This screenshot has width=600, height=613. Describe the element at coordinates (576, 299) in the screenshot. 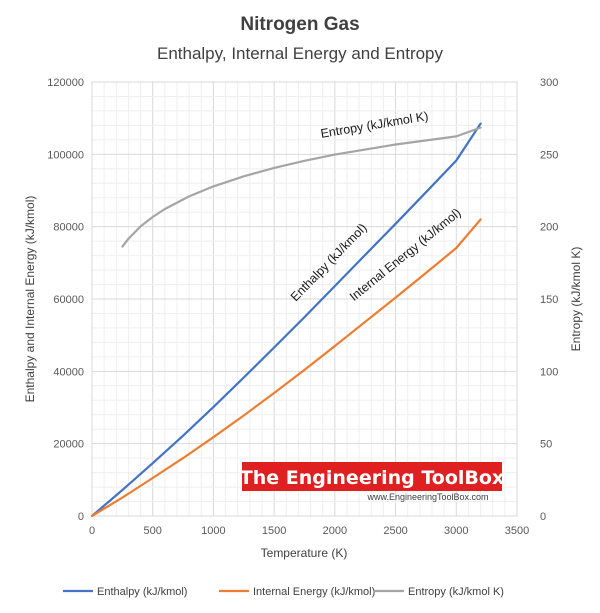

I see `y2-axis-title: Entropy (kJ/kmol K)` at that location.